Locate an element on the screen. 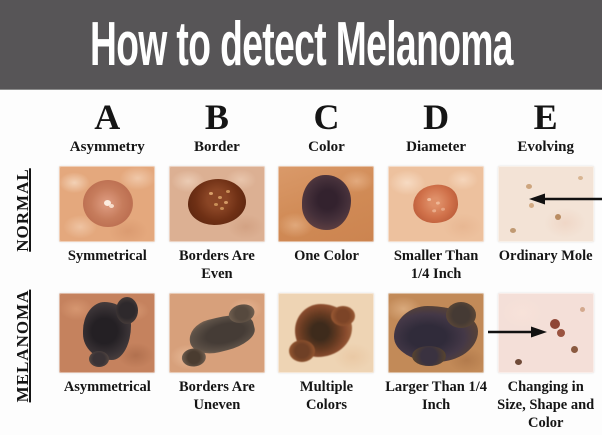 The height and width of the screenshot is (435, 602). cell-melanoma-evolving: Changing in Size, Shape and Color is located at coordinates (540, 362).